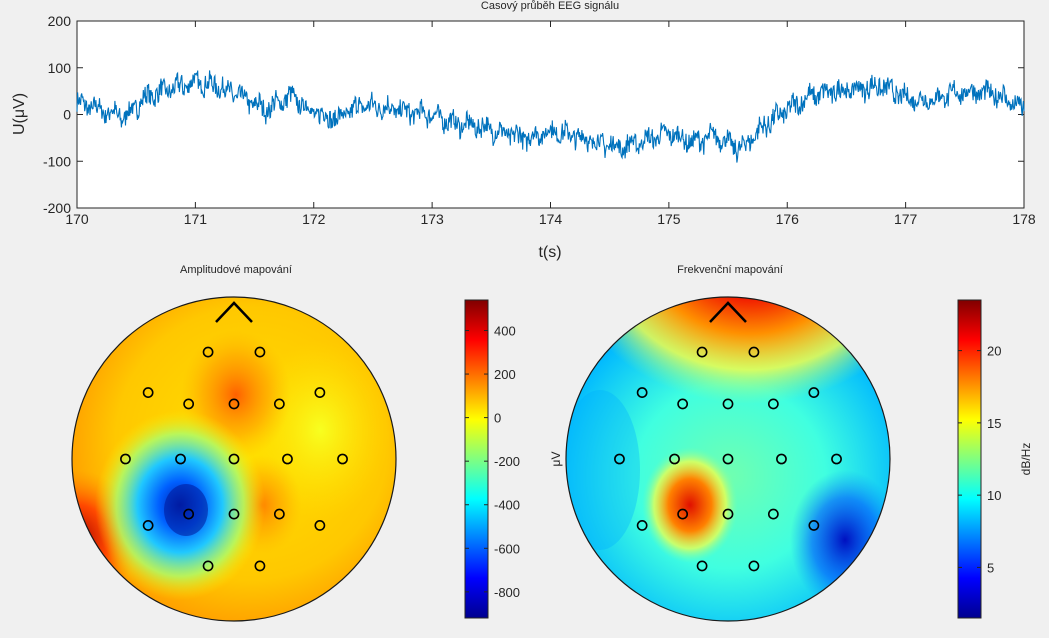 The height and width of the screenshot is (638, 1049). I want to click on x-tick-label: 173, so click(432, 219).